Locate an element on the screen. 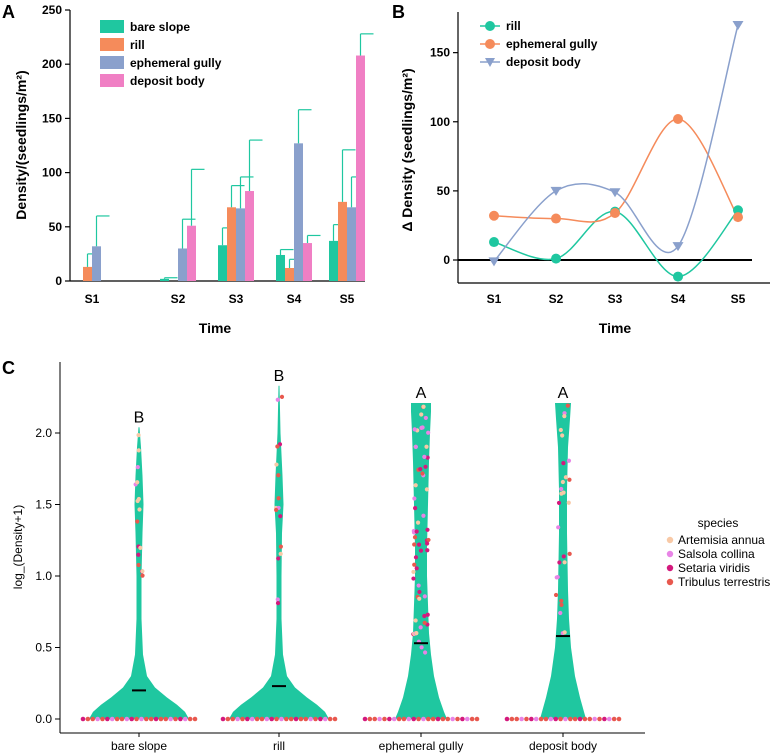  panel-c-y-tick-label: 1.5 is located at coordinates (43, 505).